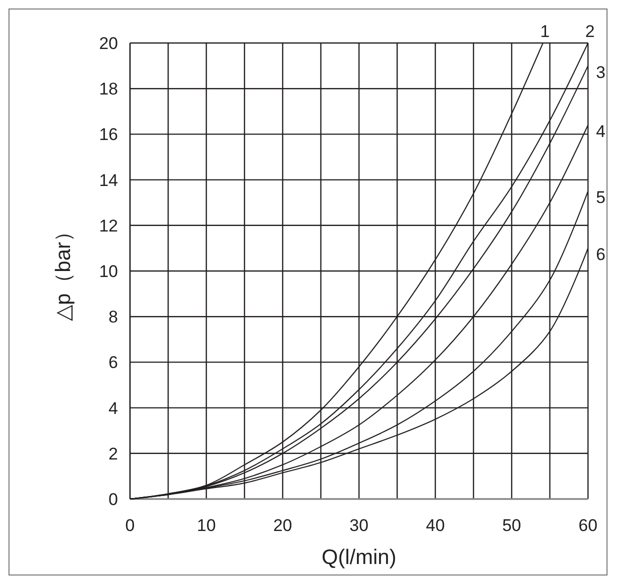 Image resolution: width=617 pixels, height=584 pixels. I want to click on y-tick-label: 4, so click(113, 408).